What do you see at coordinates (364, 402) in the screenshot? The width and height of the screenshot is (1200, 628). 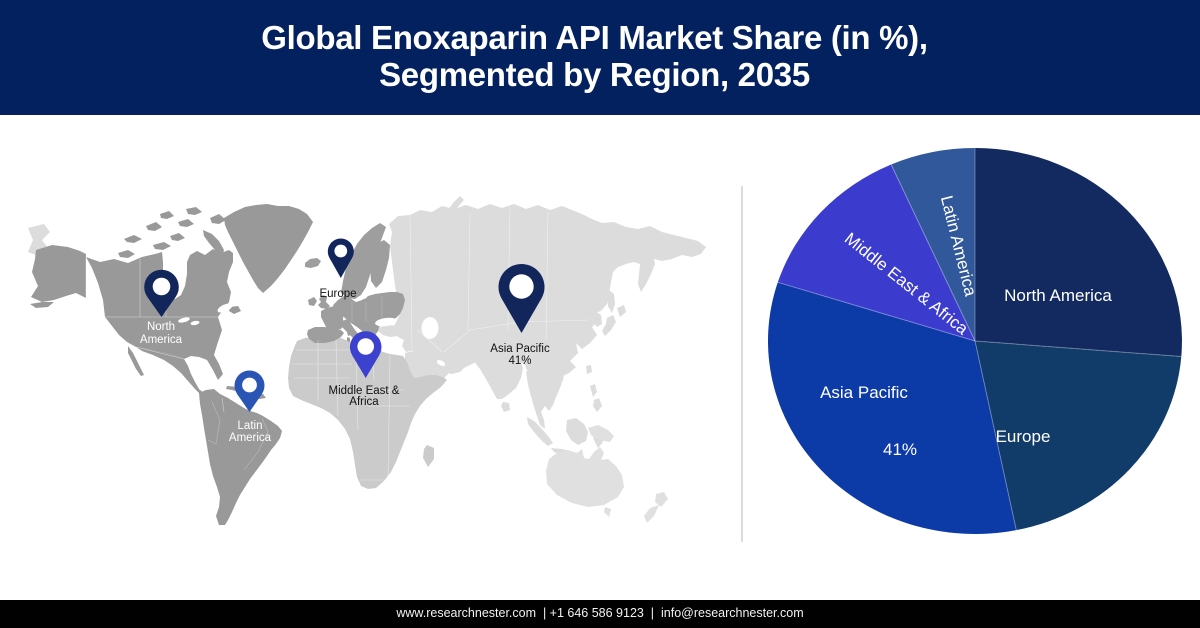 I see `svg-text: Africa` at bounding box center [364, 402].